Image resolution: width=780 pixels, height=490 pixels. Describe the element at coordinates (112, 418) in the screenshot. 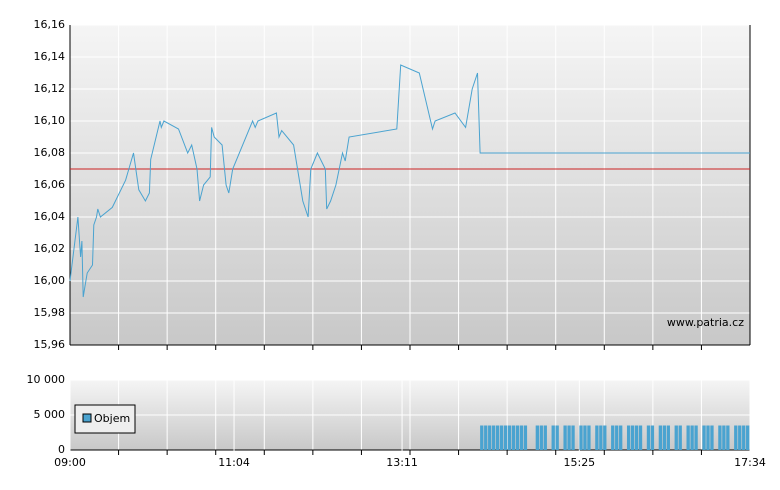

I see `legend-label: Objem` at that location.